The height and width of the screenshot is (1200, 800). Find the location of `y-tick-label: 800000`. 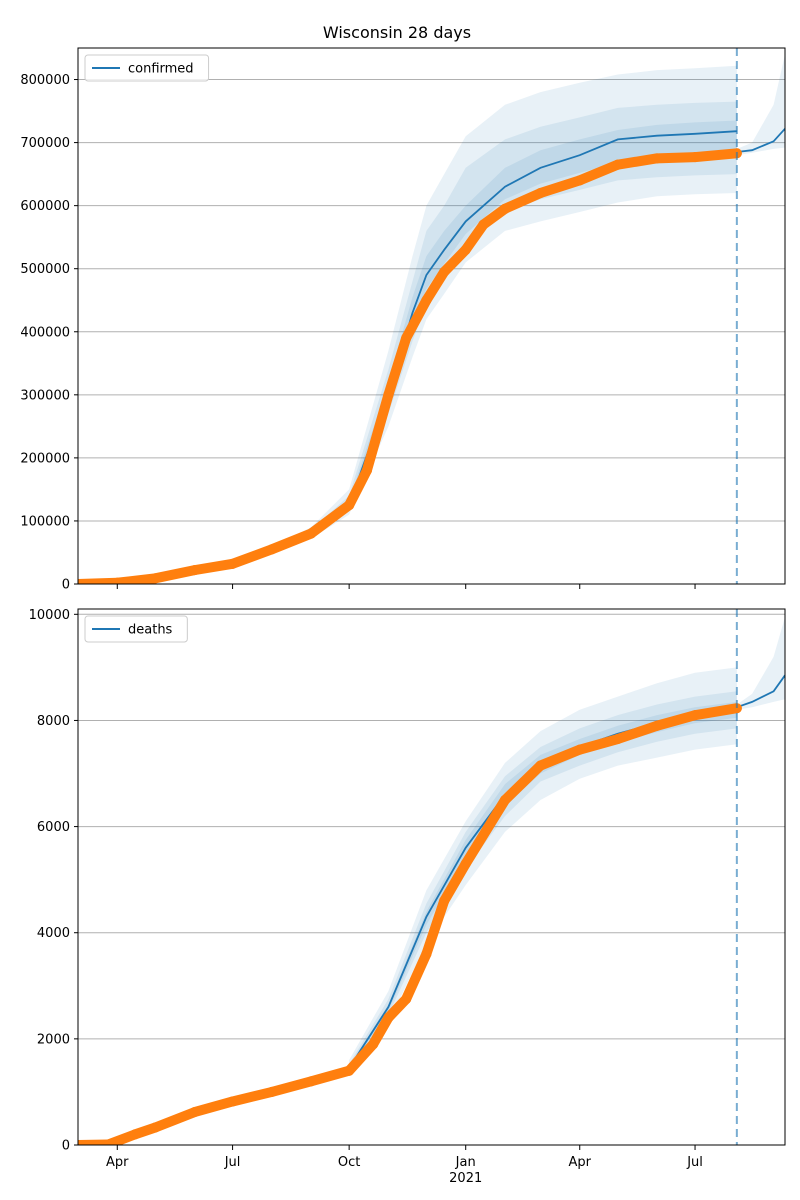

y-tick-label: 800000 is located at coordinates (45, 80).